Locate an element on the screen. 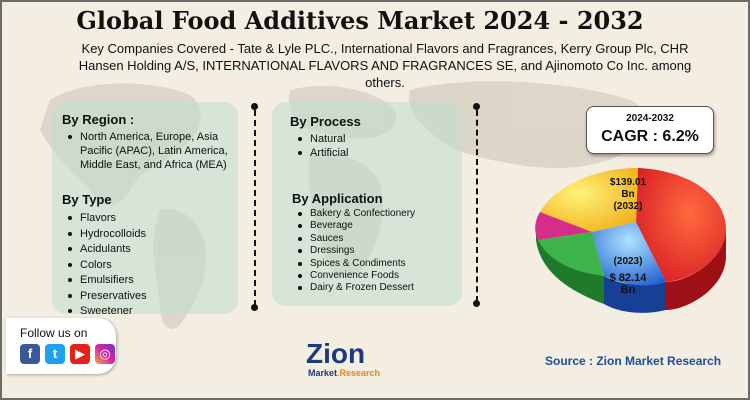  market-pie-chart is located at coordinates (630, 240).